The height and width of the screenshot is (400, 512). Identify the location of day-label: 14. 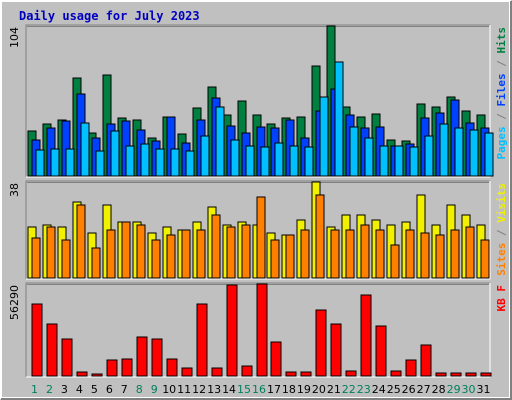
(229, 389).